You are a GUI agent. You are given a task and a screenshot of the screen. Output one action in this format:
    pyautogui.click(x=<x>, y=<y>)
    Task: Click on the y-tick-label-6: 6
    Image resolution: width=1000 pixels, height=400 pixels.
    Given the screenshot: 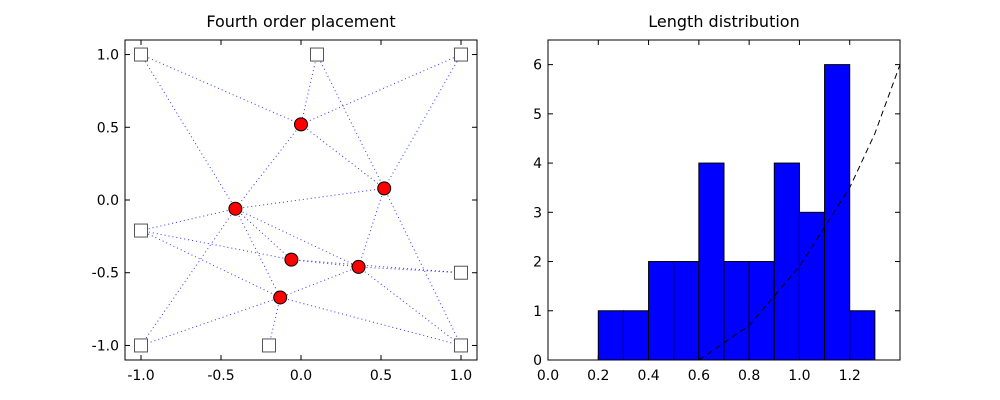 What is the action you would take?
    pyautogui.click(x=537, y=66)
    